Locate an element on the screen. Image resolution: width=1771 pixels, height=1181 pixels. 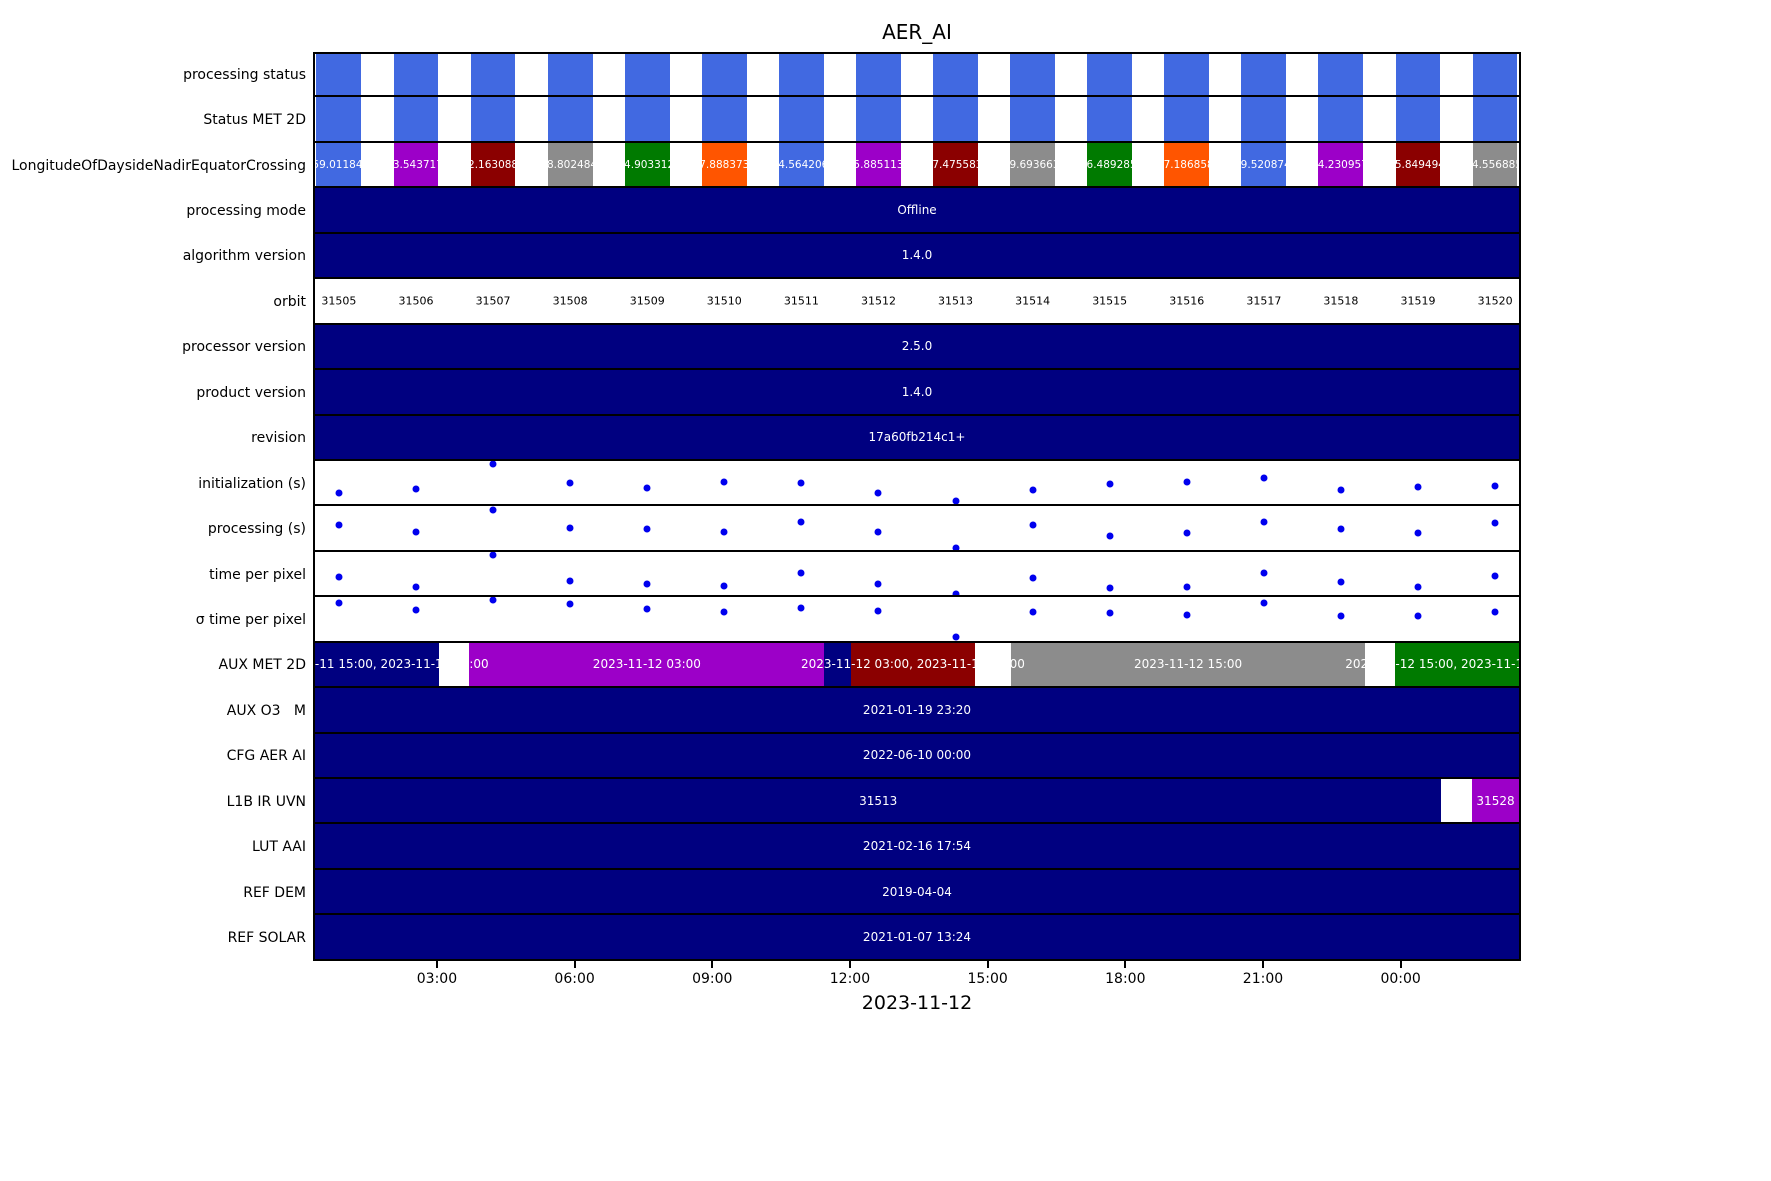
x-axis-date-label: 2023-11-12 is located at coordinates (917, 1003).